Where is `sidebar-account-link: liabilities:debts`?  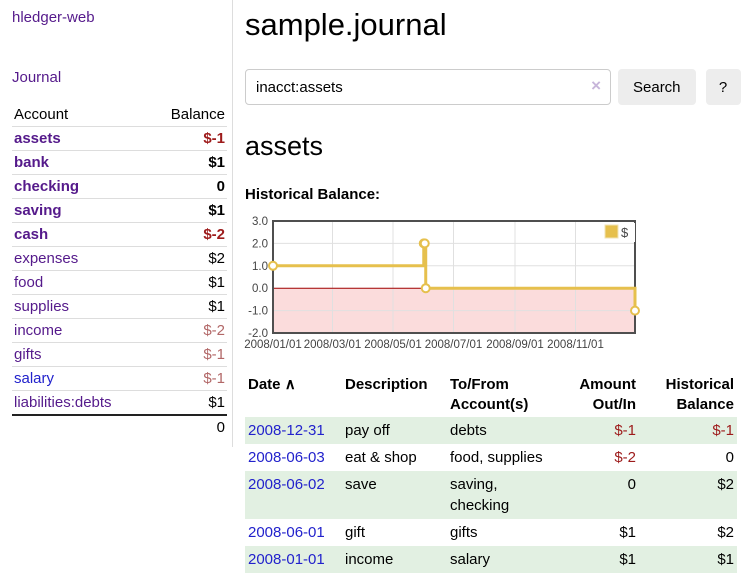 sidebar-account-link: liabilities:debts is located at coordinates (63, 402).